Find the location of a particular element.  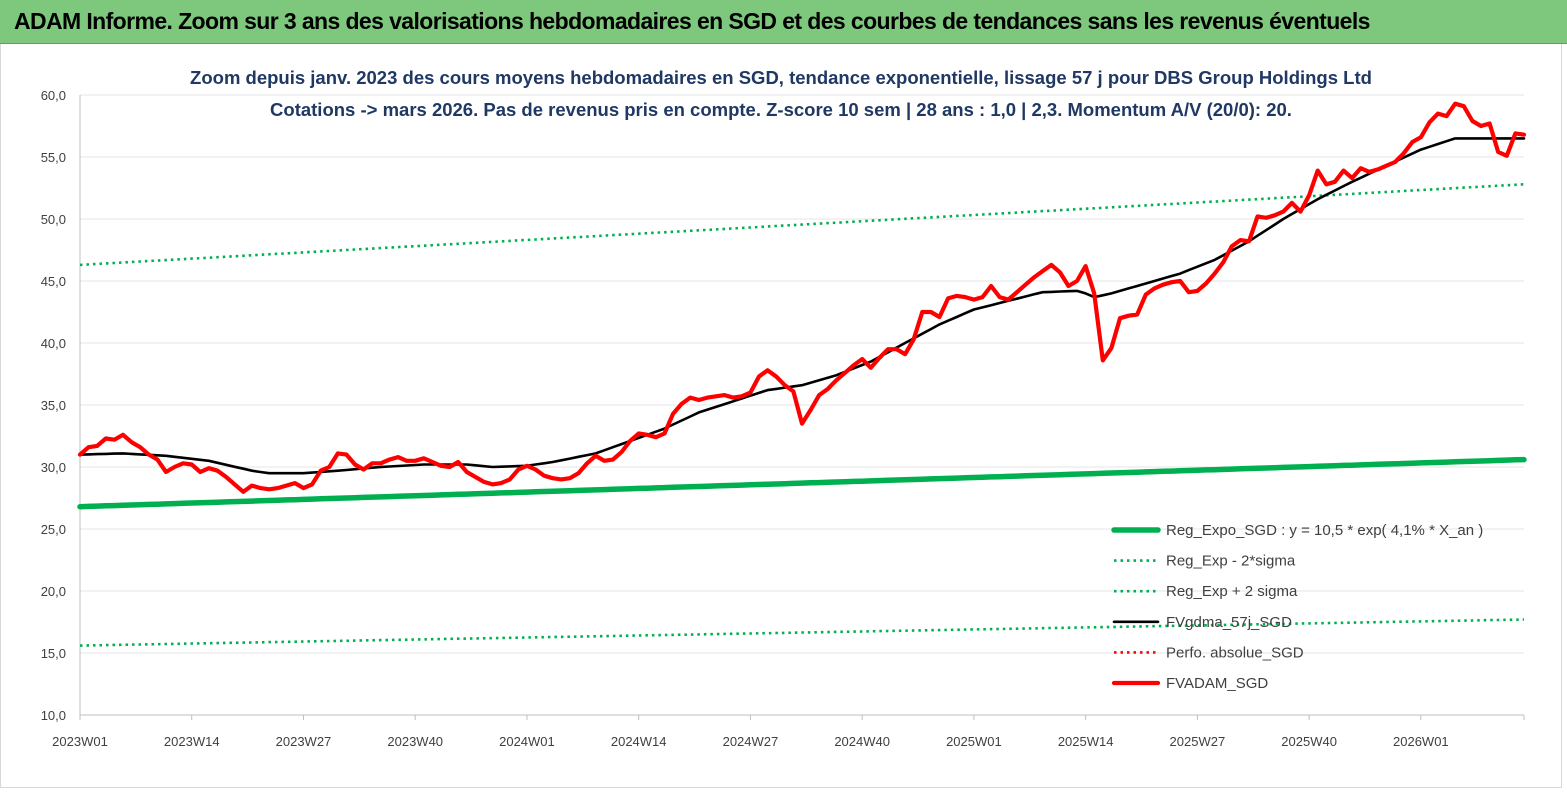

y-tick-label: 10,0 is located at coordinates (53, 715).